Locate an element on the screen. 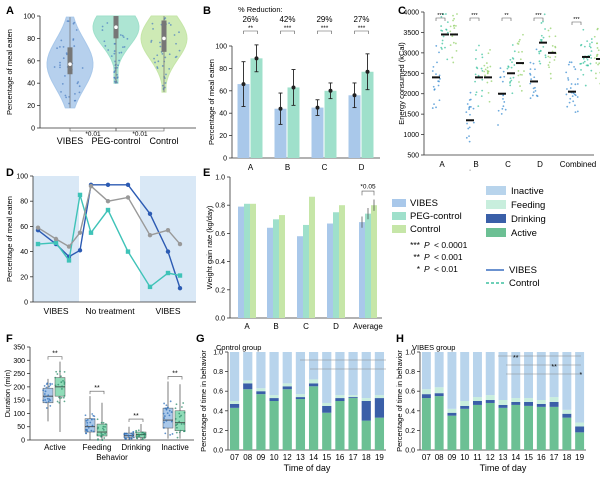 The image size is (600, 477). y-tick-label: 0.0 is located at coordinates (218, 451).